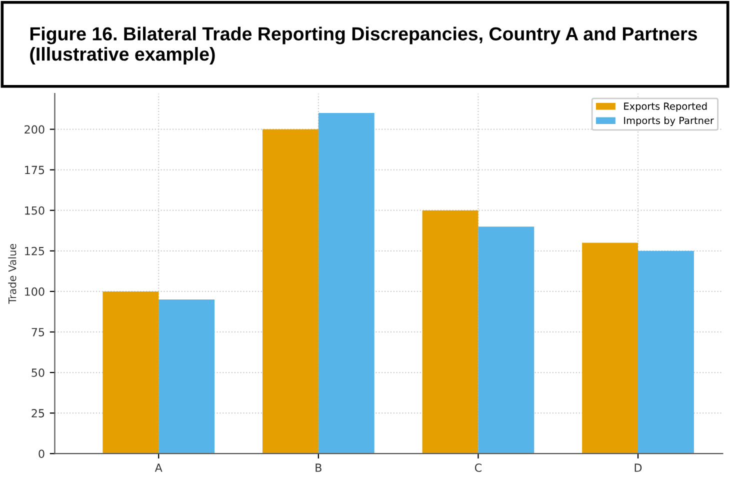 This screenshot has height=480, width=730. I want to click on y-axis-title: Trade Value, so click(12, 274).